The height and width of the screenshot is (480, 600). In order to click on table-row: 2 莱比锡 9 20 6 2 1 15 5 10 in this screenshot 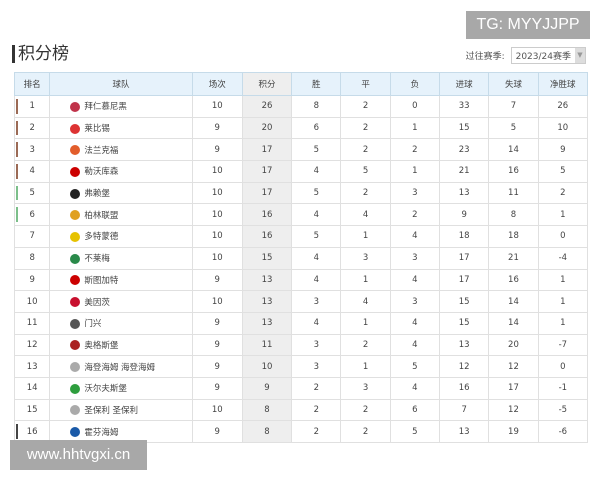, I will do `click(301, 128)`.